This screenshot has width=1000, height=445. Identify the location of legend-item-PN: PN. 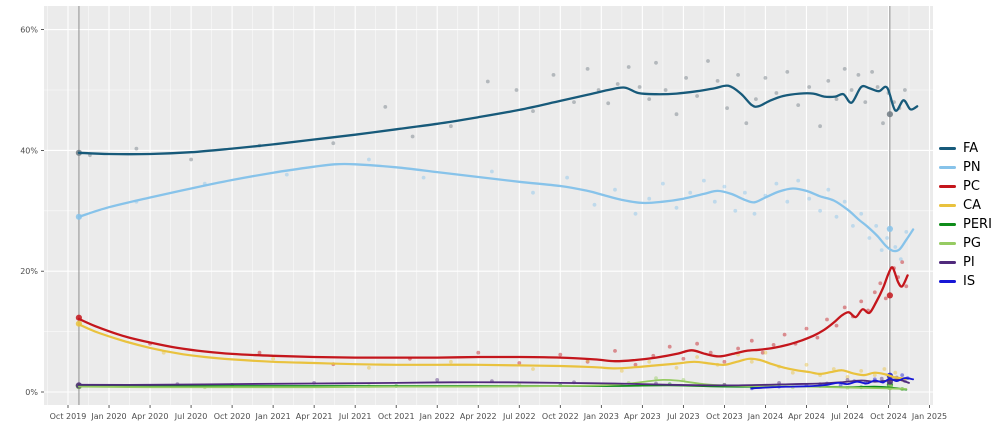
(965, 167).